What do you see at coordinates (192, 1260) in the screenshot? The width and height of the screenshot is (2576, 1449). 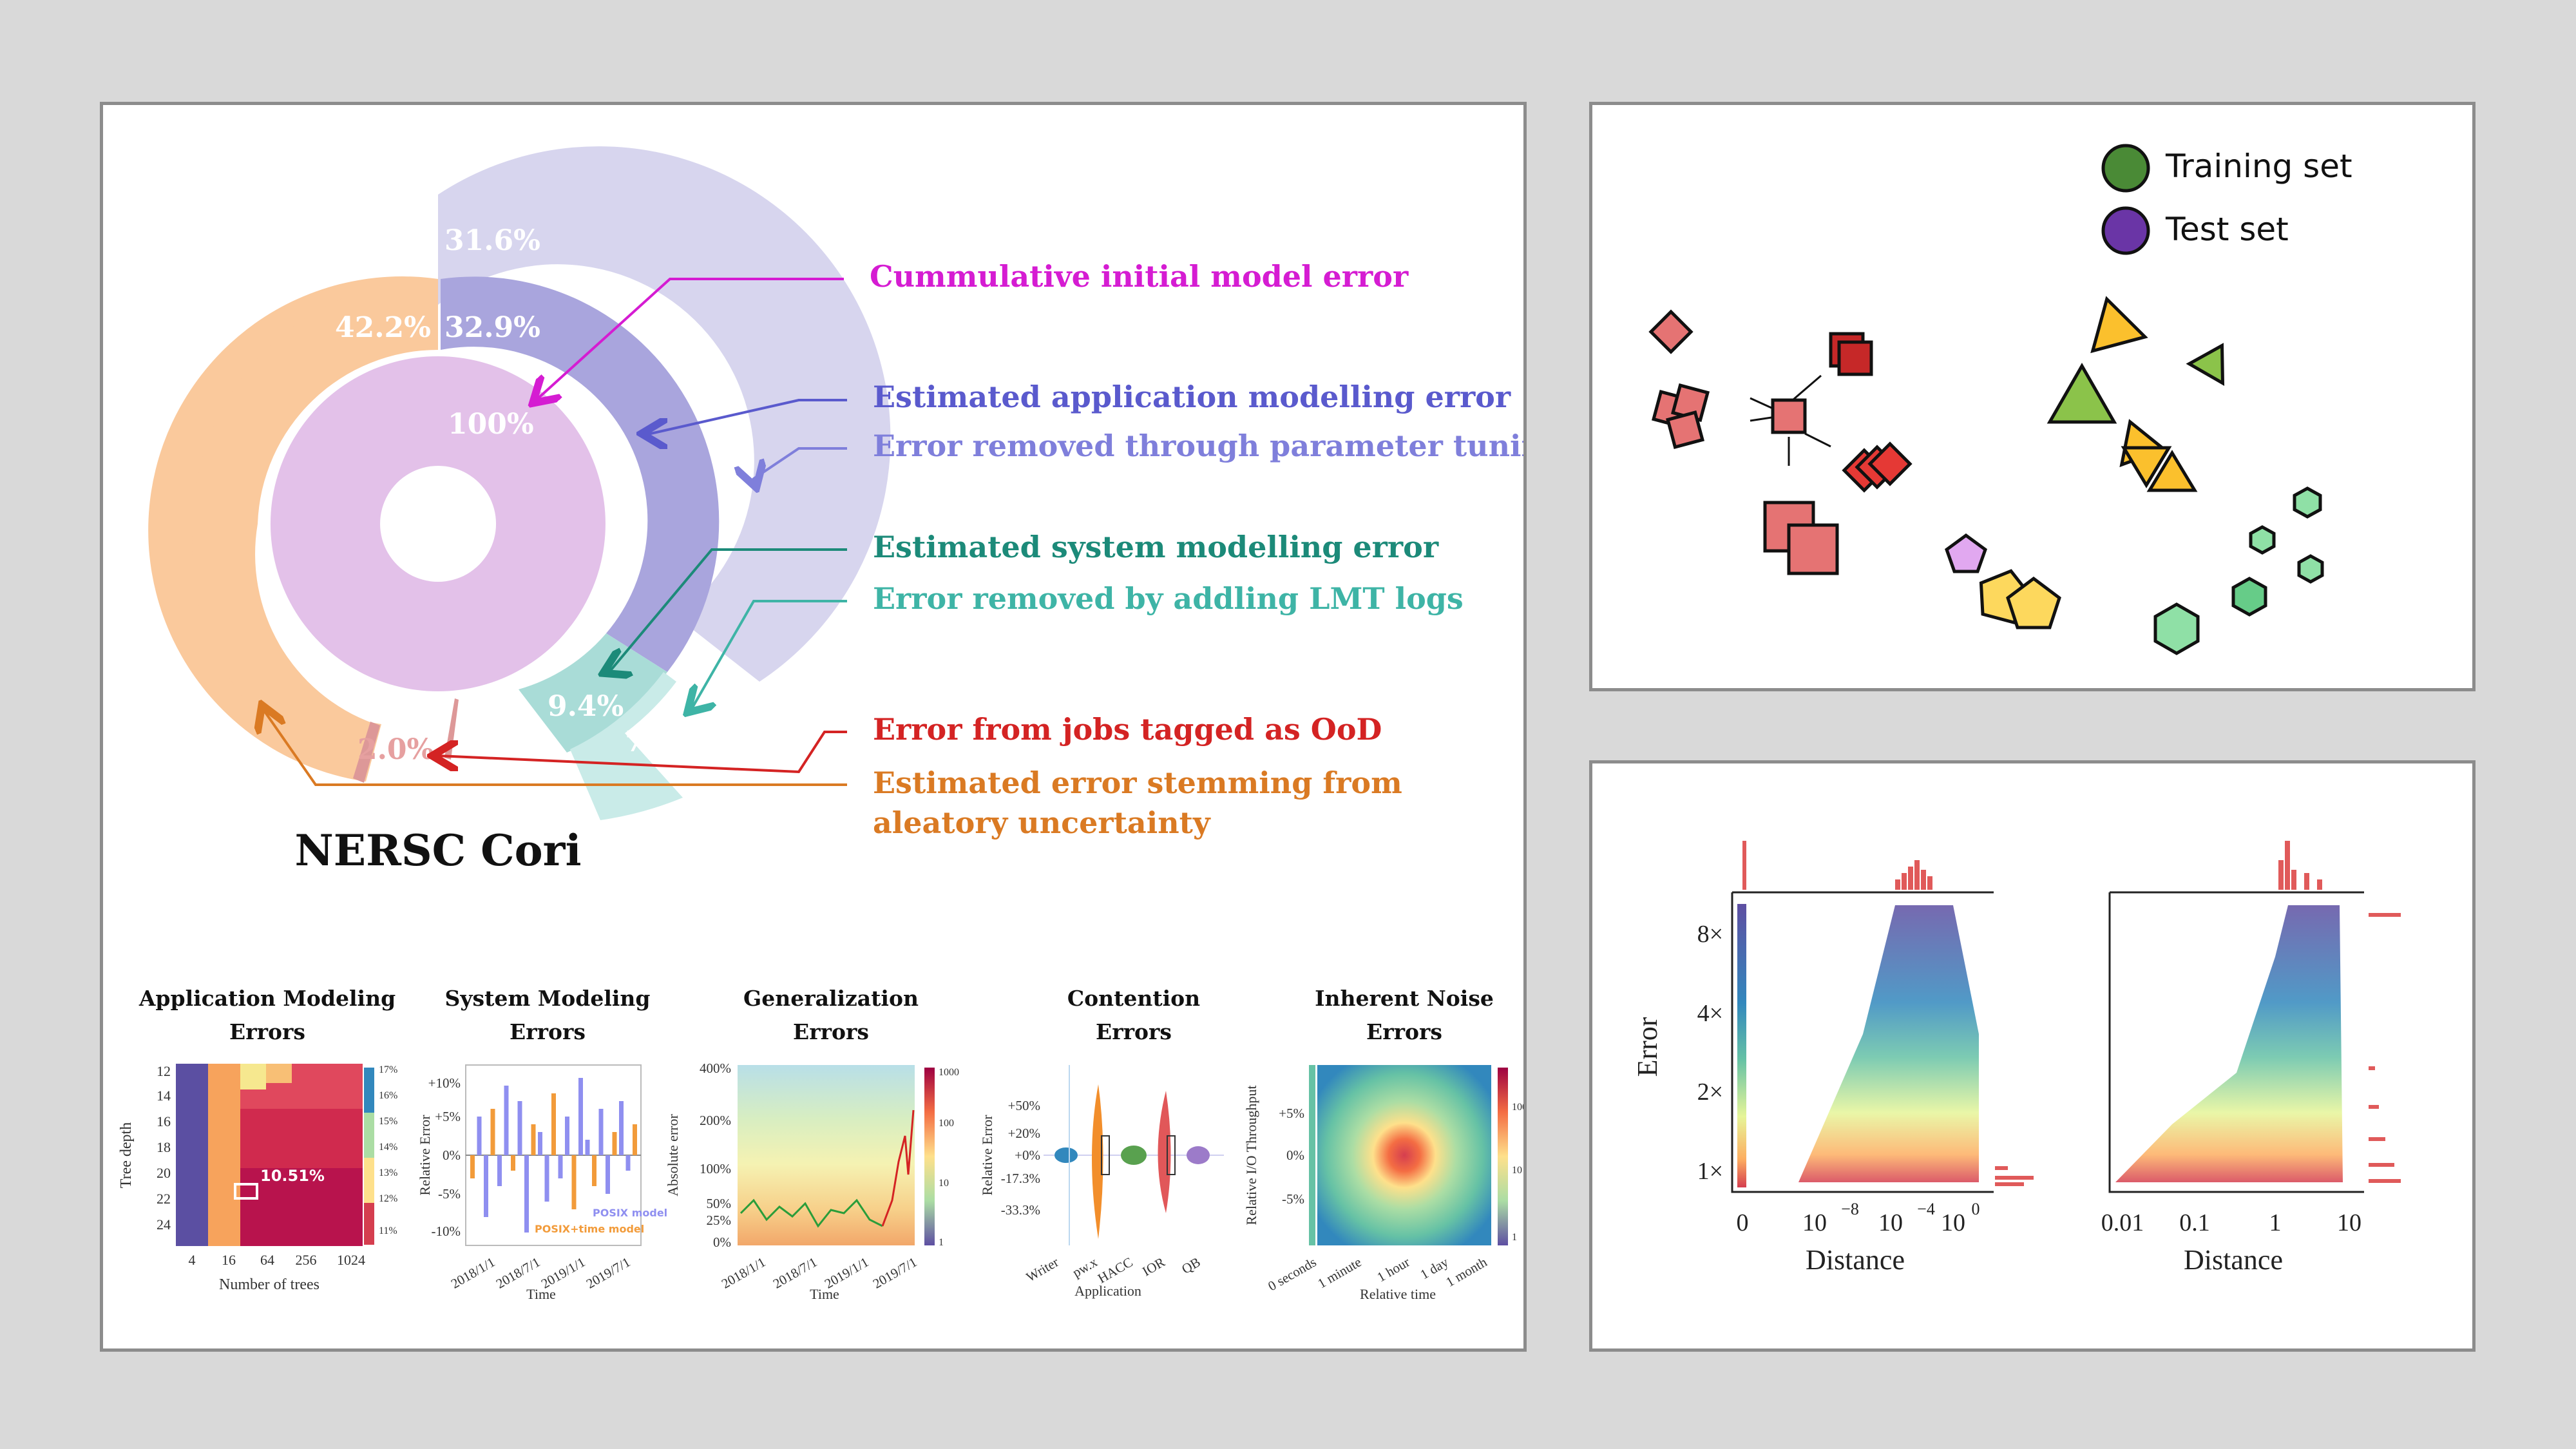 I see `app-xtick: 4` at bounding box center [192, 1260].